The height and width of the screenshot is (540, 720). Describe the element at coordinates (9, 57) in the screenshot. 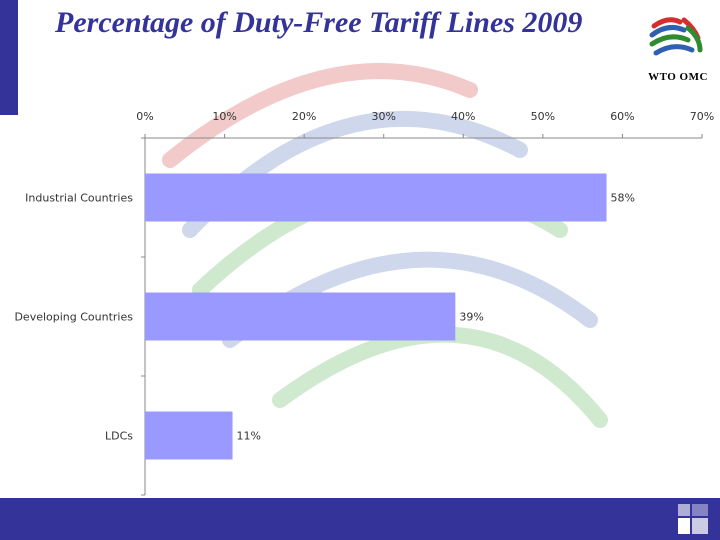

I see `left-accent-bar` at that location.